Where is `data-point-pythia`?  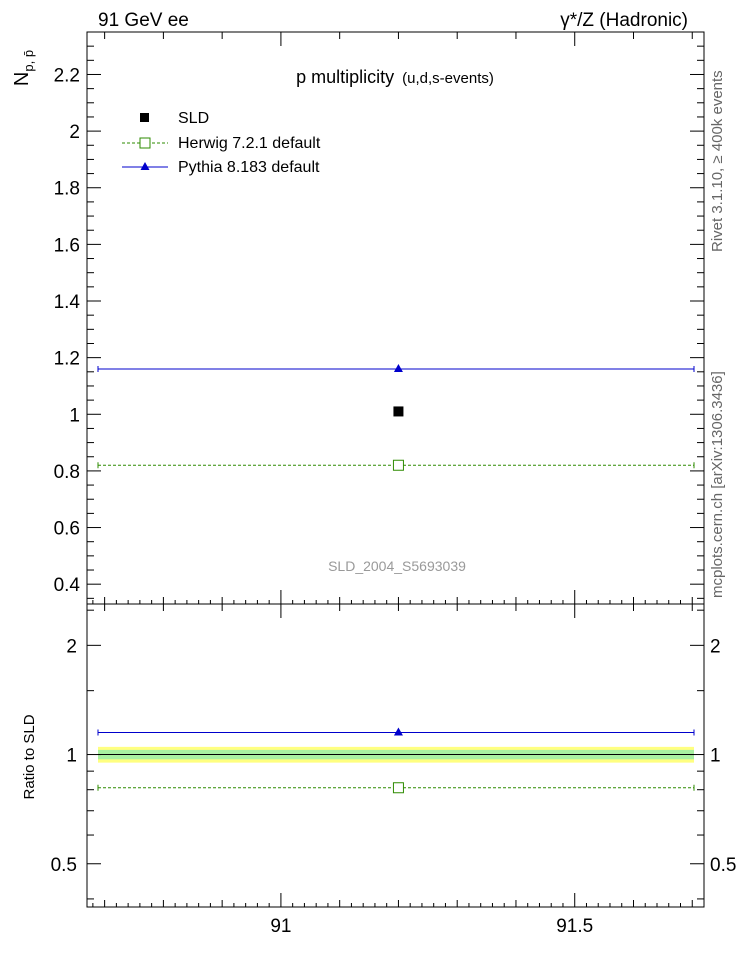
data-point-pythia is located at coordinates (398, 367).